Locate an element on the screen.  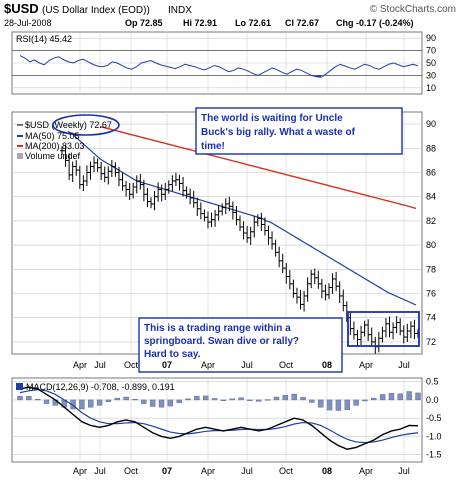
annotation-top-line-2: Buck's big rally. What a waste of is located at coordinates (278, 132).